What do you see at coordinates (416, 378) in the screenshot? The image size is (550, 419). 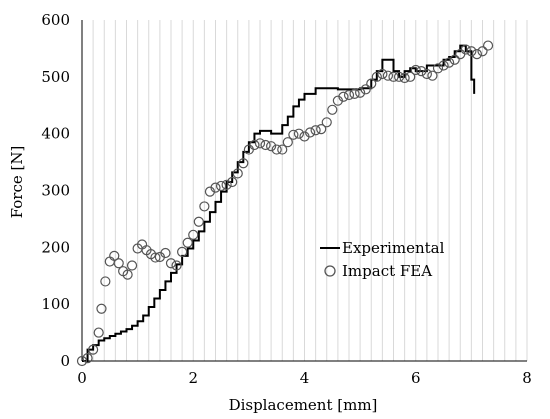 I see `x-tick-label: 6` at bounding box center [416, 378].